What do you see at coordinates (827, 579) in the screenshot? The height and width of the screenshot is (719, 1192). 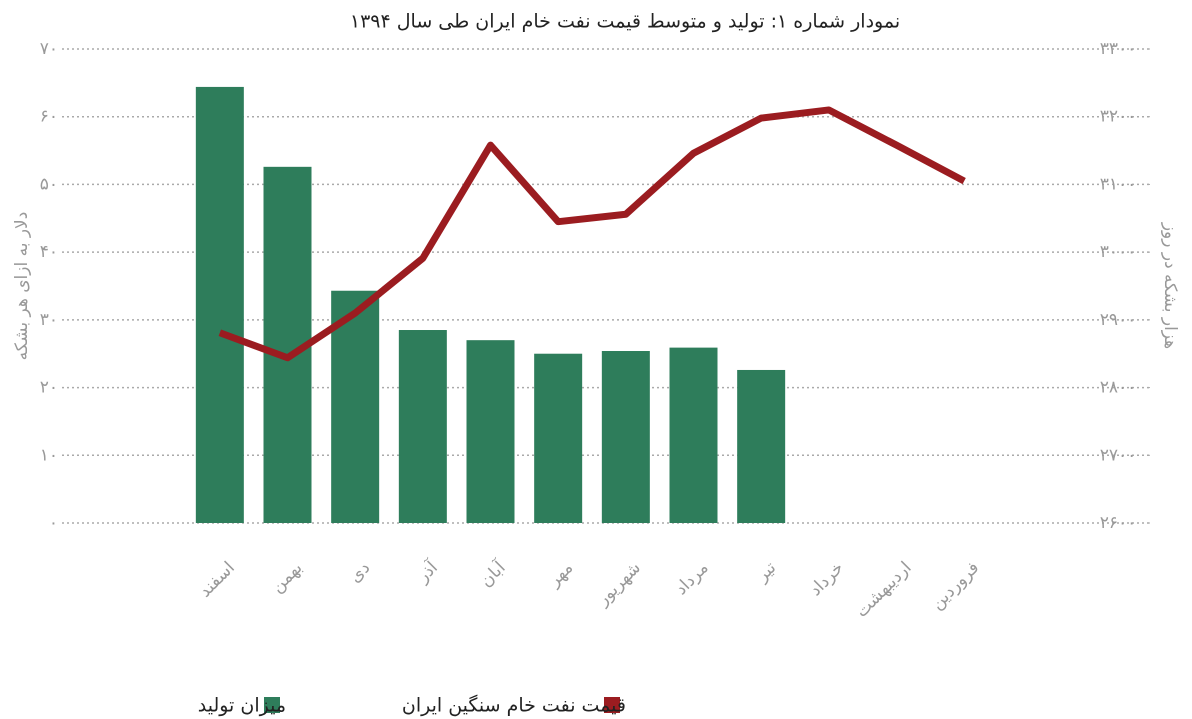 I see `x-tick-label: خرداد` at bounding box center [827, 579].